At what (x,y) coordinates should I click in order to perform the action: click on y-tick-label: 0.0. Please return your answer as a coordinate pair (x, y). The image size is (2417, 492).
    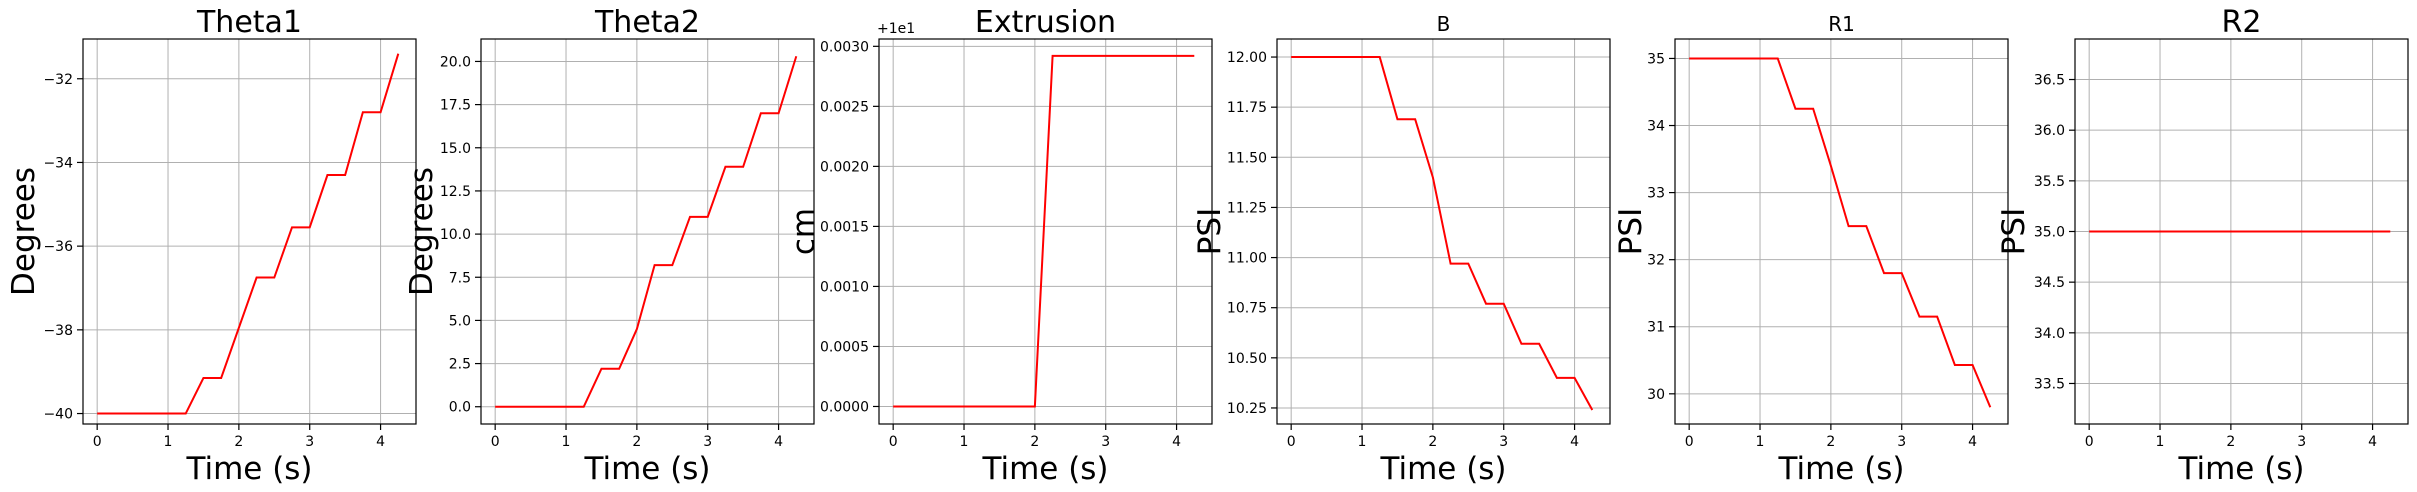
    Looking at the image, I should click on (460, 408).